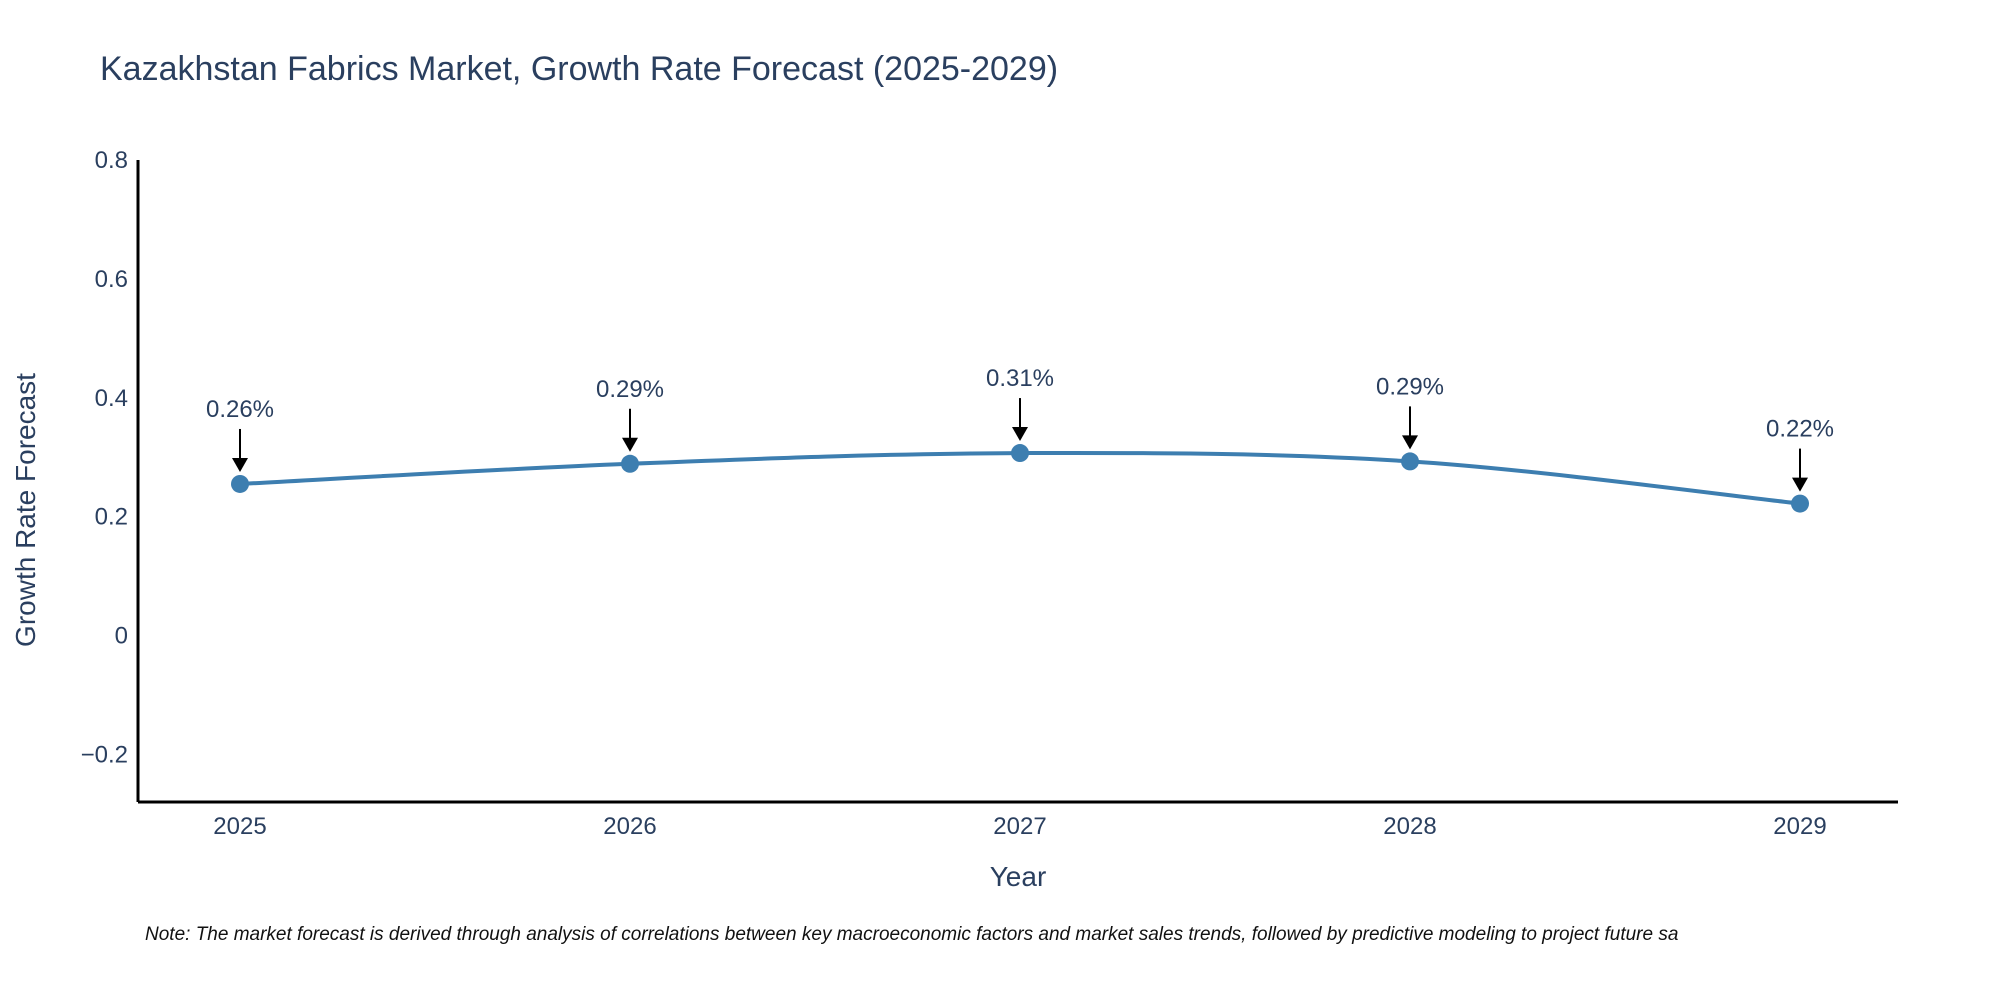 This screenshot has width=2000, height=1000. I want to click on x-tick-labels: 2025 2026 2027 2028 2029, so click(1019, 826).